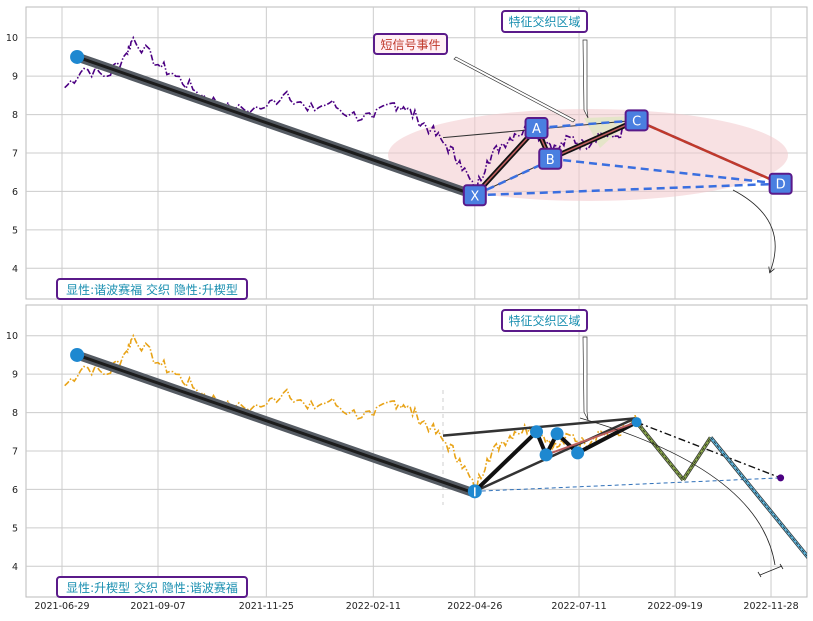 This screenshot has width=813, height=621. Describe the element at coordinates (61, 606) in the screenshot. I see `x-tick-label: 2021-06-29` at that location.